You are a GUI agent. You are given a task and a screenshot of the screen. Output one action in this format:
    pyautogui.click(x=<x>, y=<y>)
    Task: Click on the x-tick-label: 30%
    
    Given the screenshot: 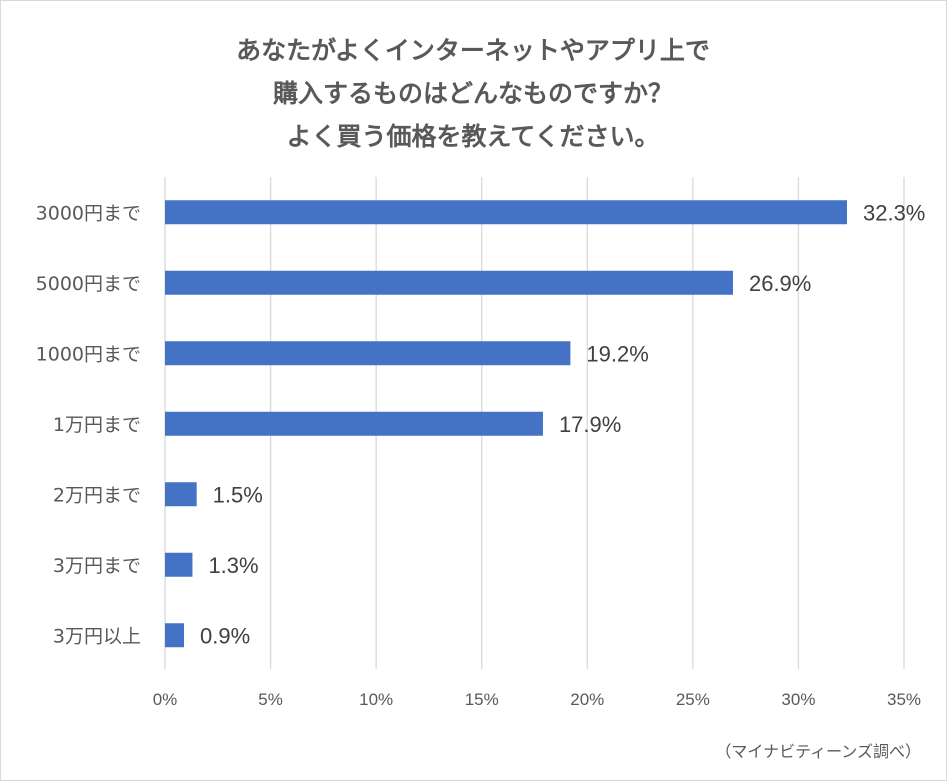 What is the action you would take?
    pyautogui.click(x=798, y=699)
    